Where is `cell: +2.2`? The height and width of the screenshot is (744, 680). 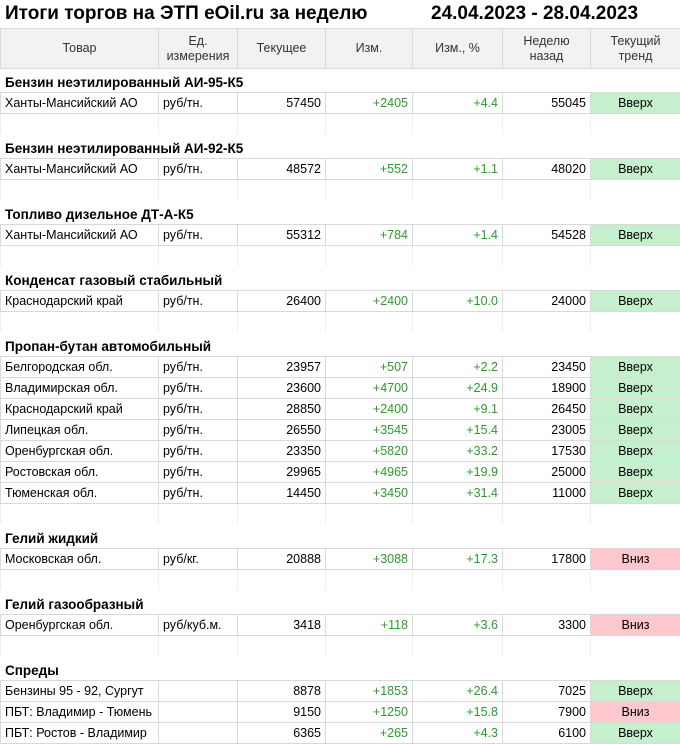 cell: +2.2 is located at coordinates (458, 367).